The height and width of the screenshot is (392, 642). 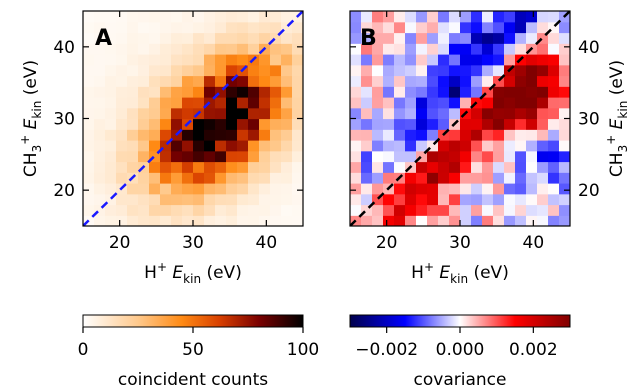 I want to click on colorbar-b-label: covariance, so click(x=460, y=380).